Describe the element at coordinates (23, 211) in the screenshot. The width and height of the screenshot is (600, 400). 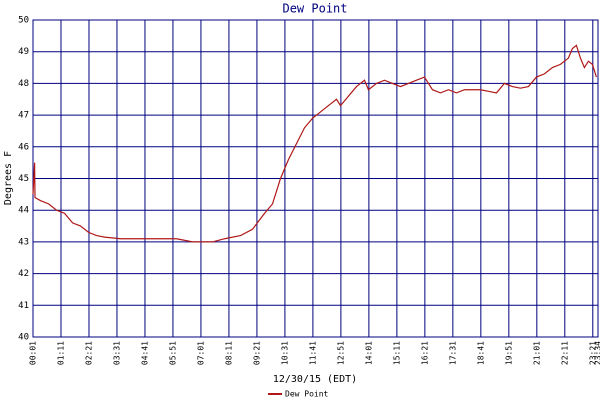
I see `y-tick-label: 44` at that location.